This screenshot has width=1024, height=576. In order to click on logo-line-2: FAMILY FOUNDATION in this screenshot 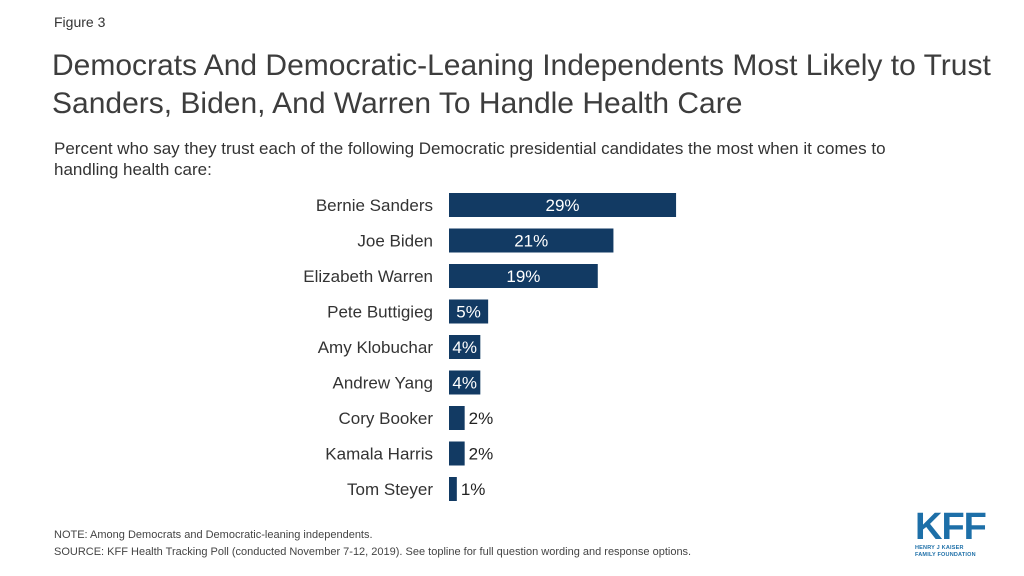, I will do `click(945, 555)`.